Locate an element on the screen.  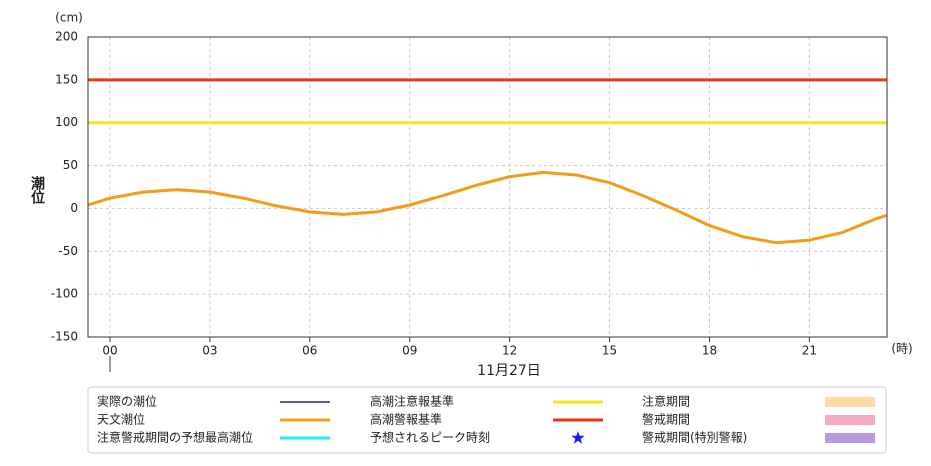
y-tick-label: -100 is located at coordinates (64, 294).